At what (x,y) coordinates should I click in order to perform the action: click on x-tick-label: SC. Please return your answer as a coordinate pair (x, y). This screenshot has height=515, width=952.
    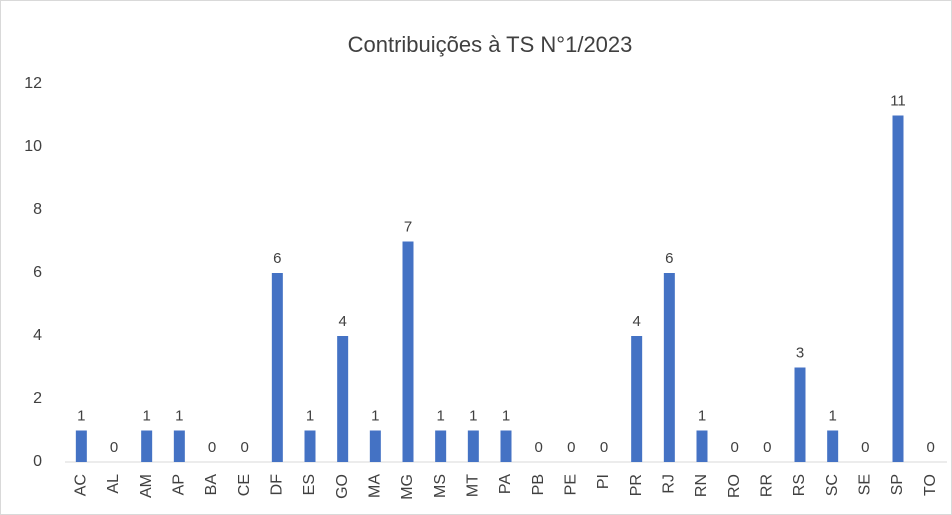
    Looking at the image, I should click on (832, 485).